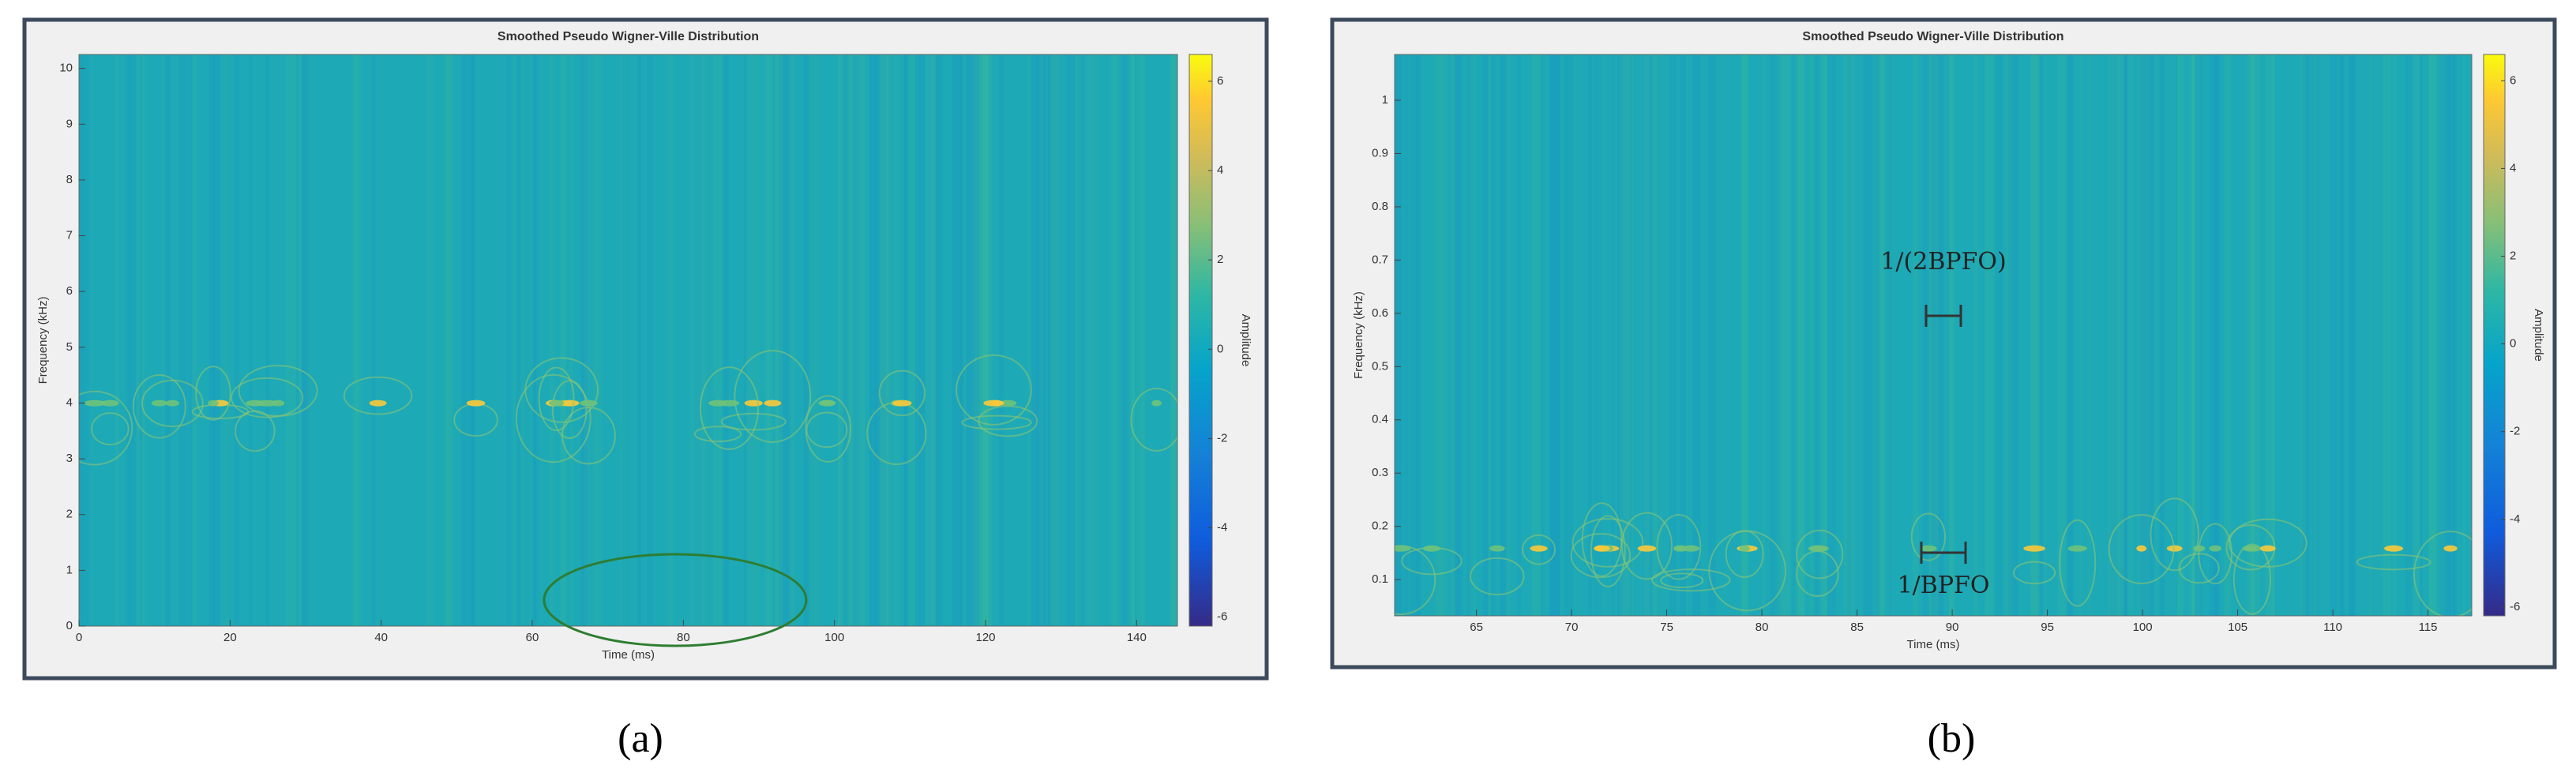  Describe the element at coordinates (1222, 617) in the screenshot. I see `colorbar-tick-label: -6` at that location.